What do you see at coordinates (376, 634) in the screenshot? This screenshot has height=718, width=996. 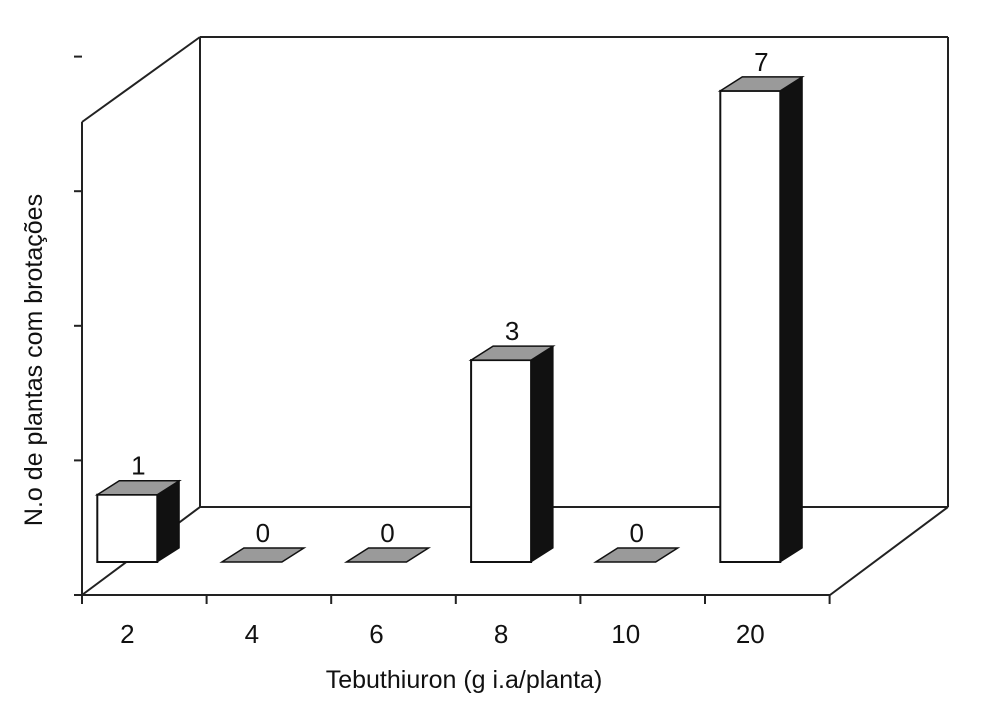 I see `x-tick-label: 6` at bounding box center [376, 634].